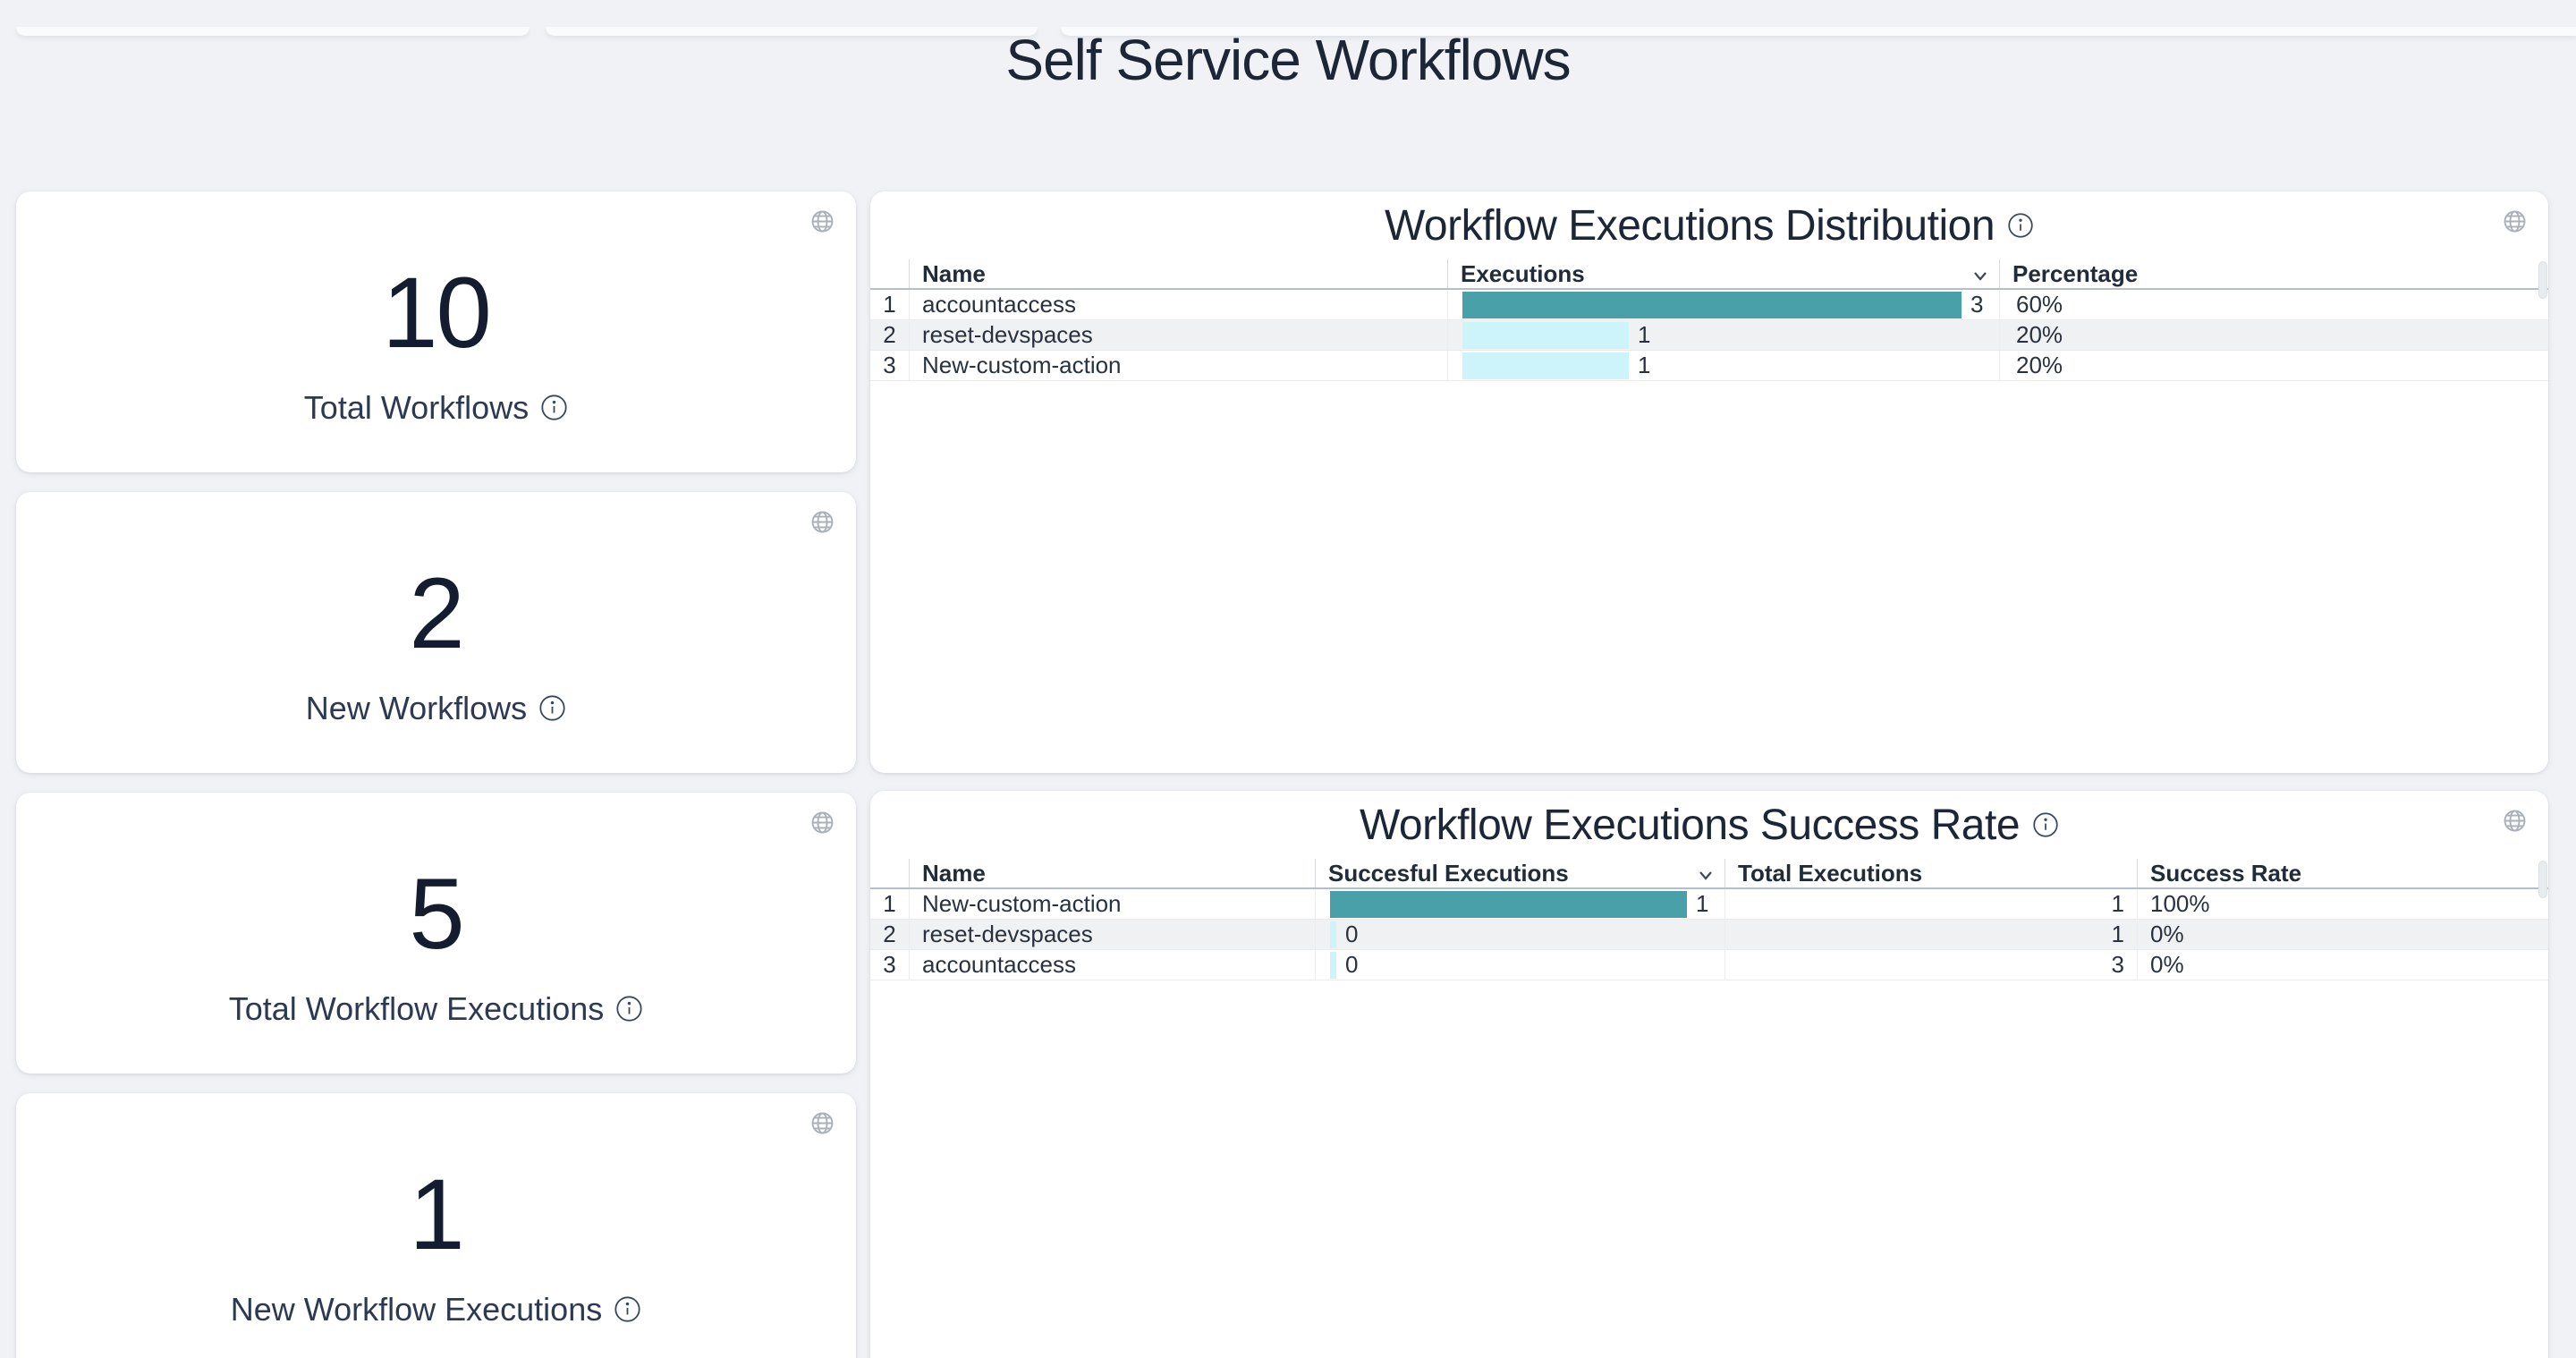 The width and height of the screenshot is (2576, 1358). Describe the element at coordinates (1930, 873) in the screenshot. I see `column-header-total-executions: Total Executions` at that location.